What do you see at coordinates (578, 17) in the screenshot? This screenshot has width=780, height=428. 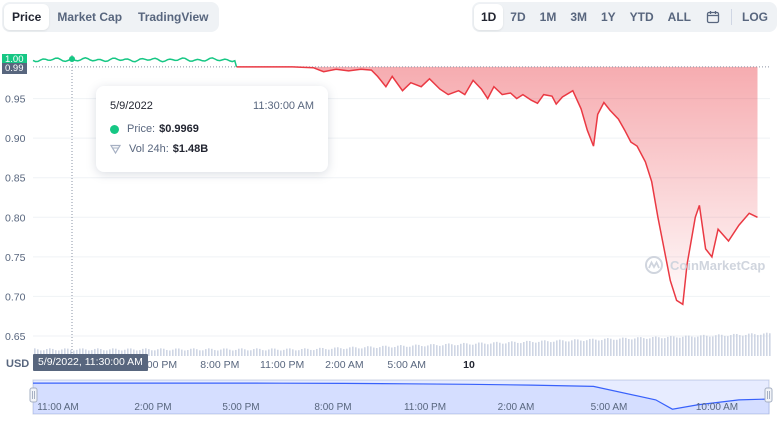 I see `range-3m-button: 3M` at bounding box center [578, 17].